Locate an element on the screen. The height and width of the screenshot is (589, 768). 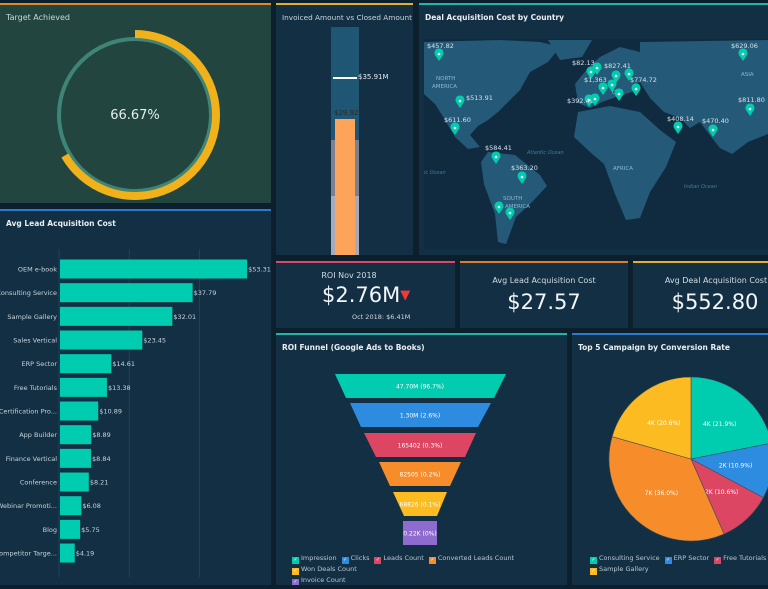
legend-label: Sample Gallery is located at coordinates (624, 569).